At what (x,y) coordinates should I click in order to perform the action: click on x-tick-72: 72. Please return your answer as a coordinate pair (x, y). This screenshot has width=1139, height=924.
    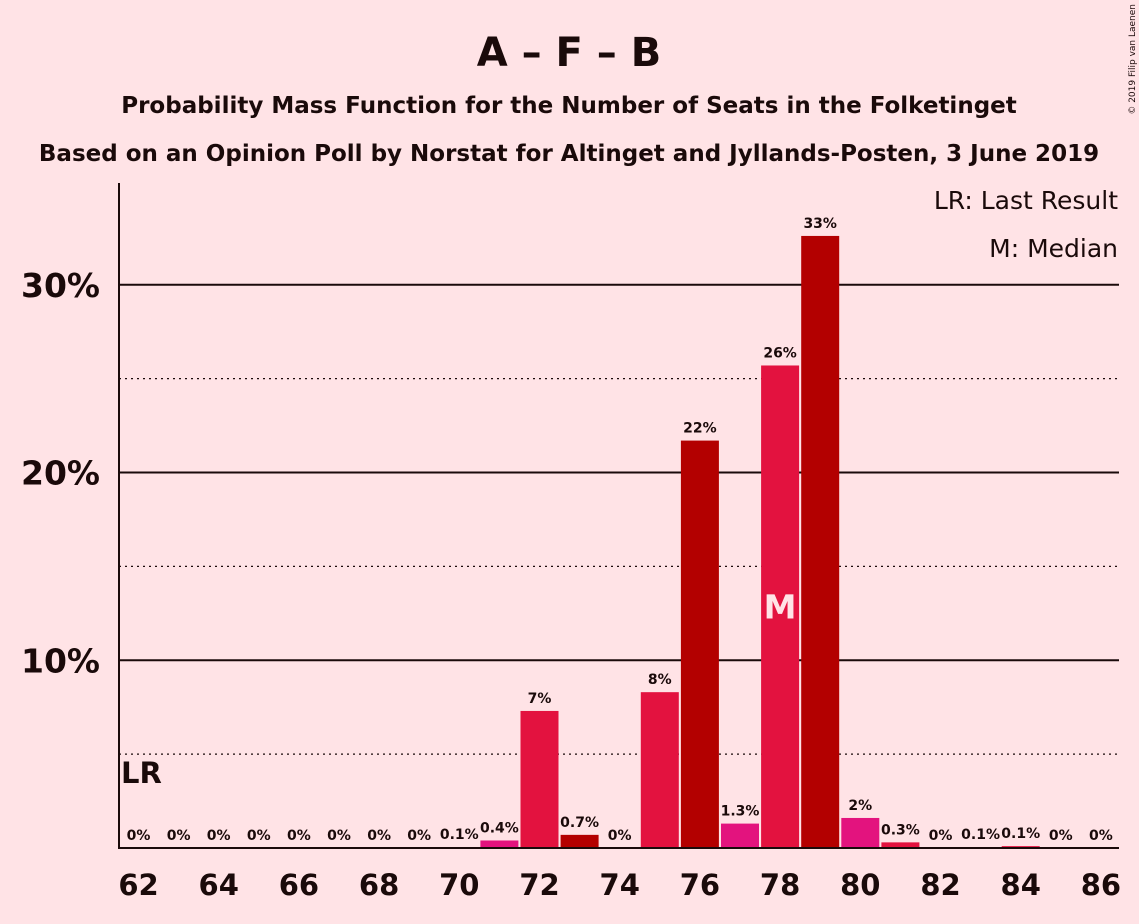
    Looking at the image, I should click on (539, 885).